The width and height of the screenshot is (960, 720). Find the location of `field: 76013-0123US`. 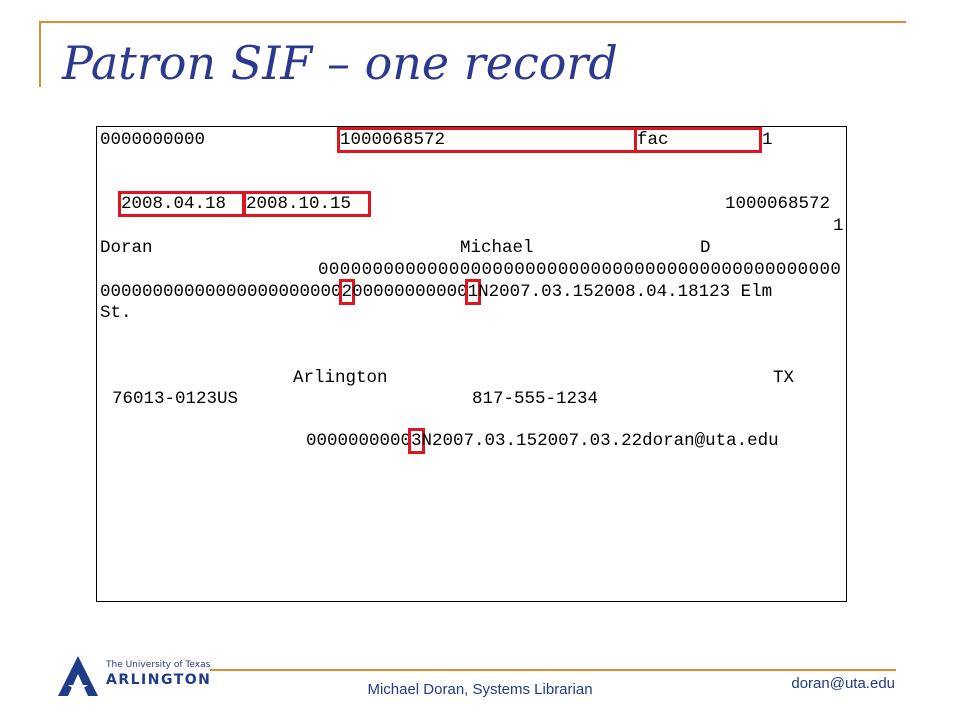

field: 76013-0123US is located at coordinates (175, 399).